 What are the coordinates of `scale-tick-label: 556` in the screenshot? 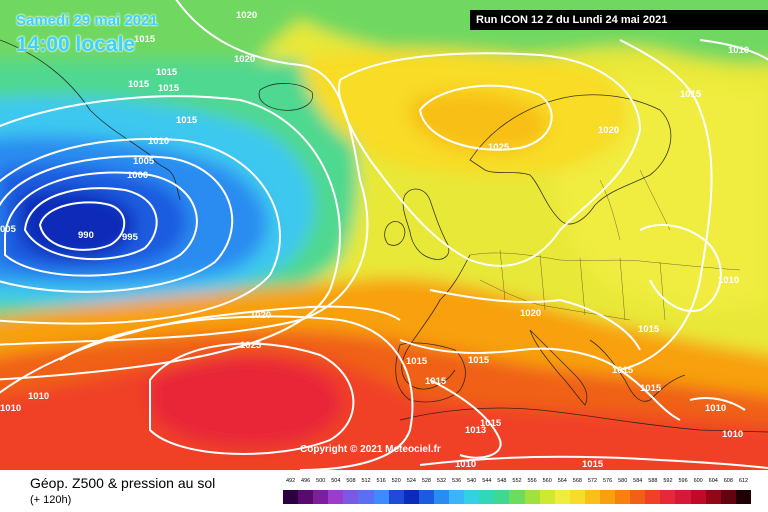 It's located at (532, 481).